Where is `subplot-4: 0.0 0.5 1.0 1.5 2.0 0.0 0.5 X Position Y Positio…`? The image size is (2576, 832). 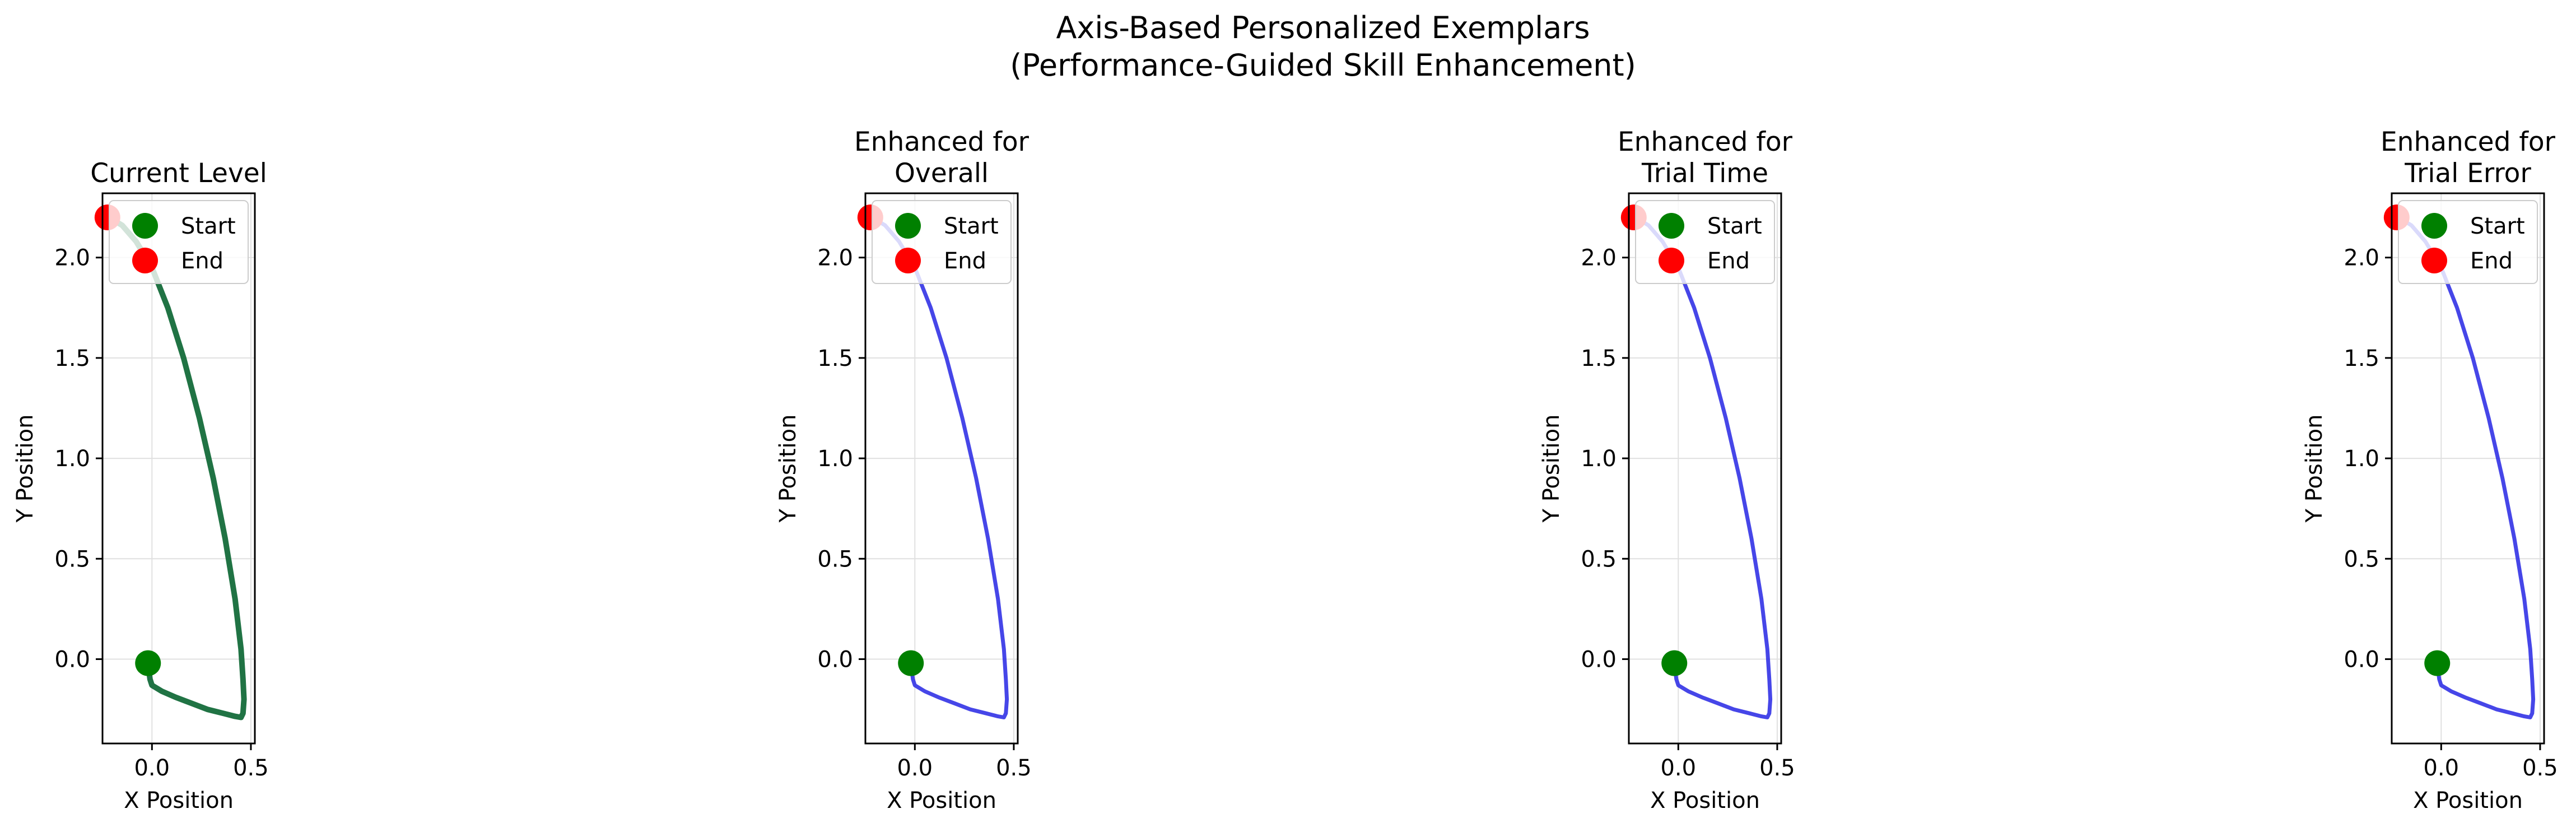
subplot-4: 0.0 0.5 1.0 1.5 2.0 0.0 0.5 X Position Y Positio… is located at coordinates (2430, 470).